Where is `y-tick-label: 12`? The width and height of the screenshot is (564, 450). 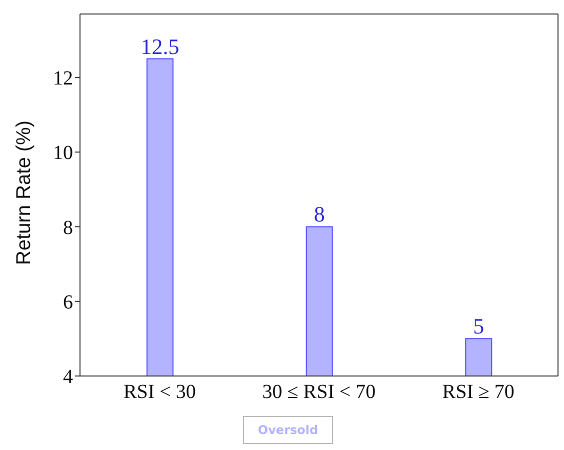
y-tick-label: 12 is located at coordinates (63, 79).